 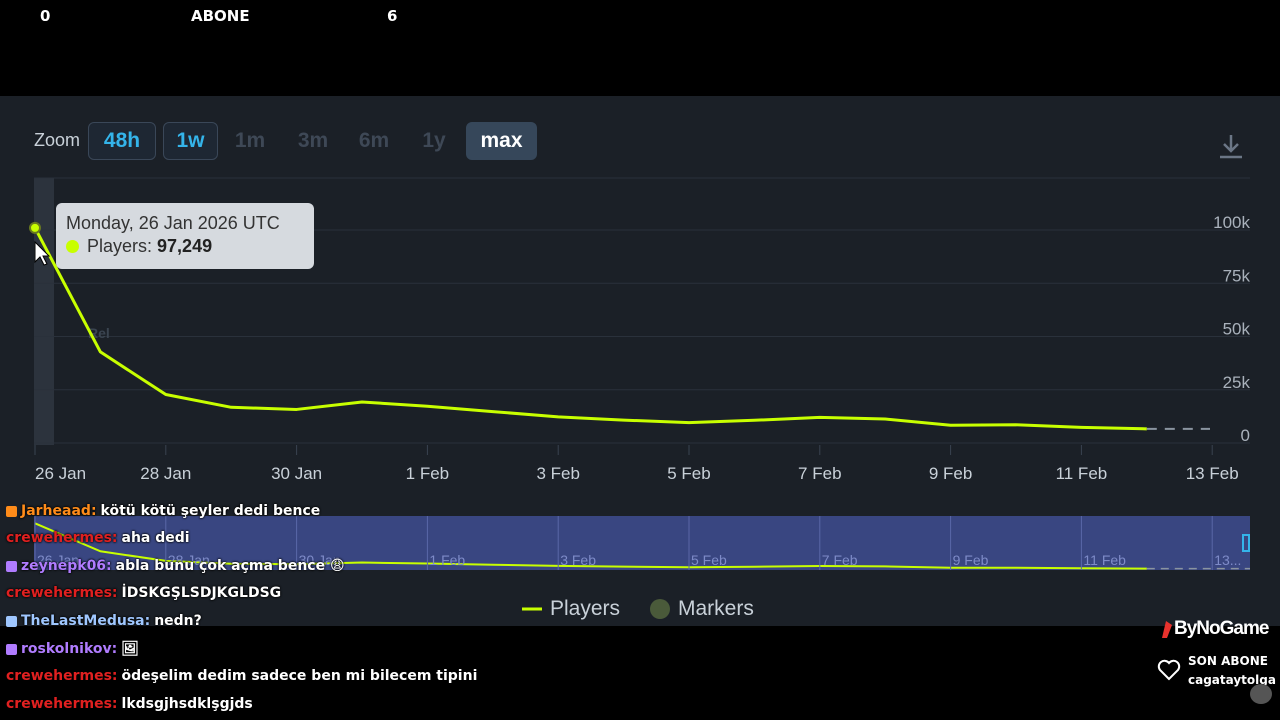 What do you see at coordinates (60, 473) in the screenshot?
I see `x-tick-label: 26 Jan` at bounding box center [60, 473].